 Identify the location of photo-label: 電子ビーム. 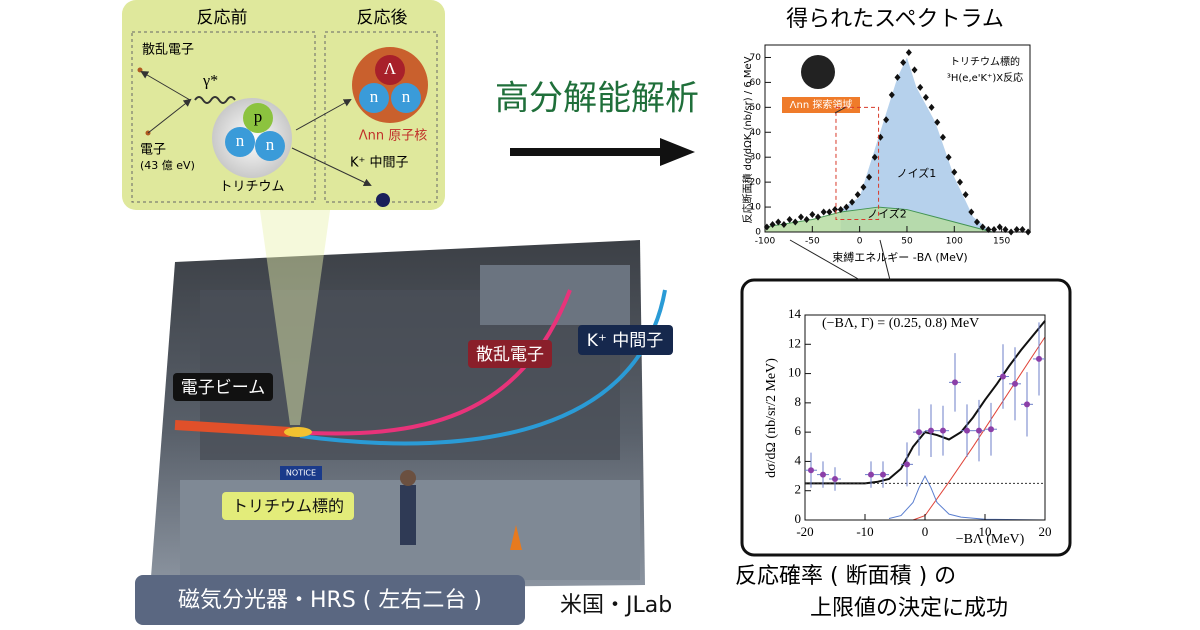
(223, 388).